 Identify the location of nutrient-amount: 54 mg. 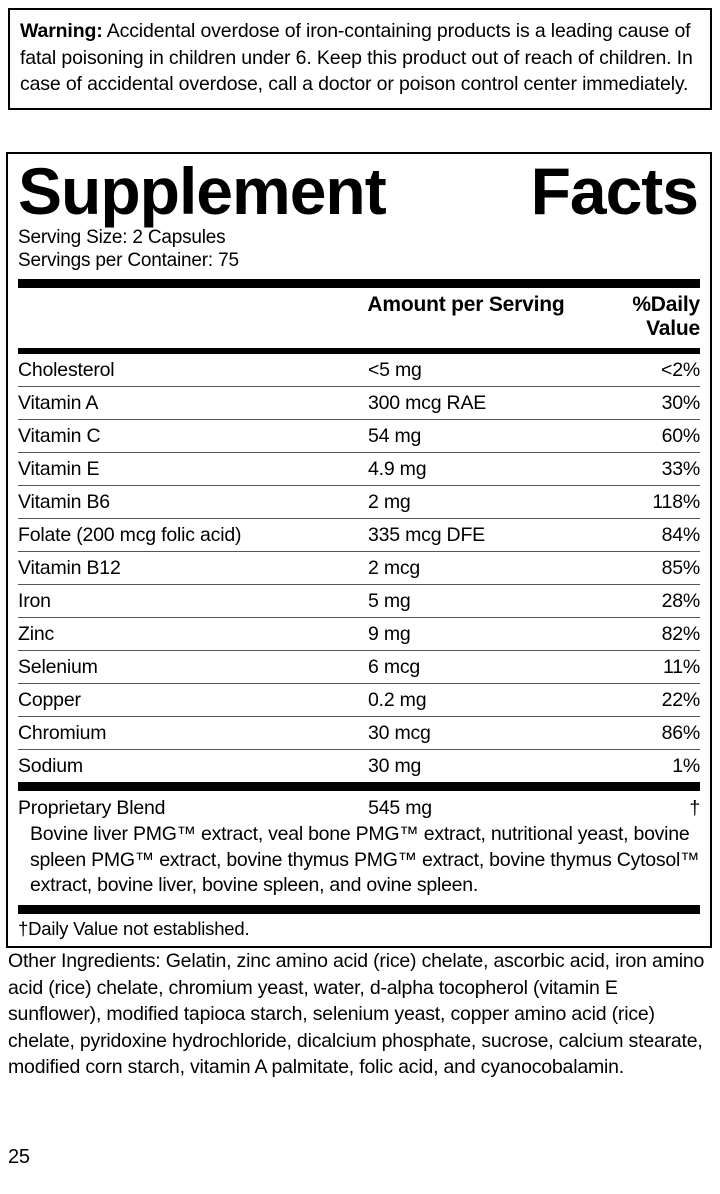
(394, 435).